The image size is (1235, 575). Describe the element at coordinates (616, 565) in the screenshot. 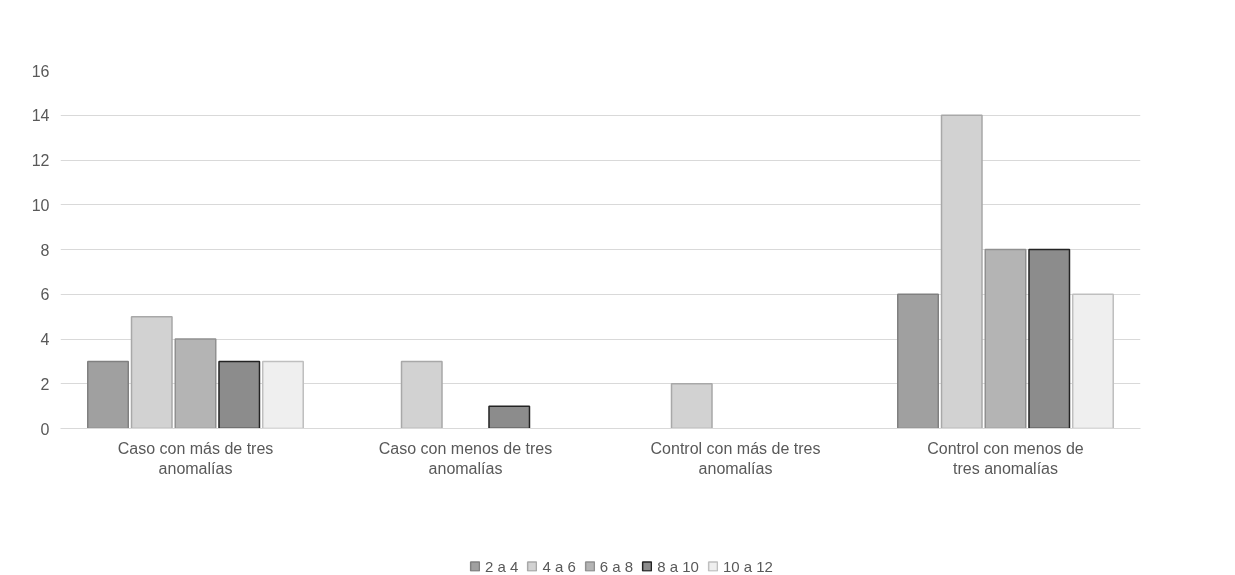

I see `legend-label: 6 a 8` at that location.